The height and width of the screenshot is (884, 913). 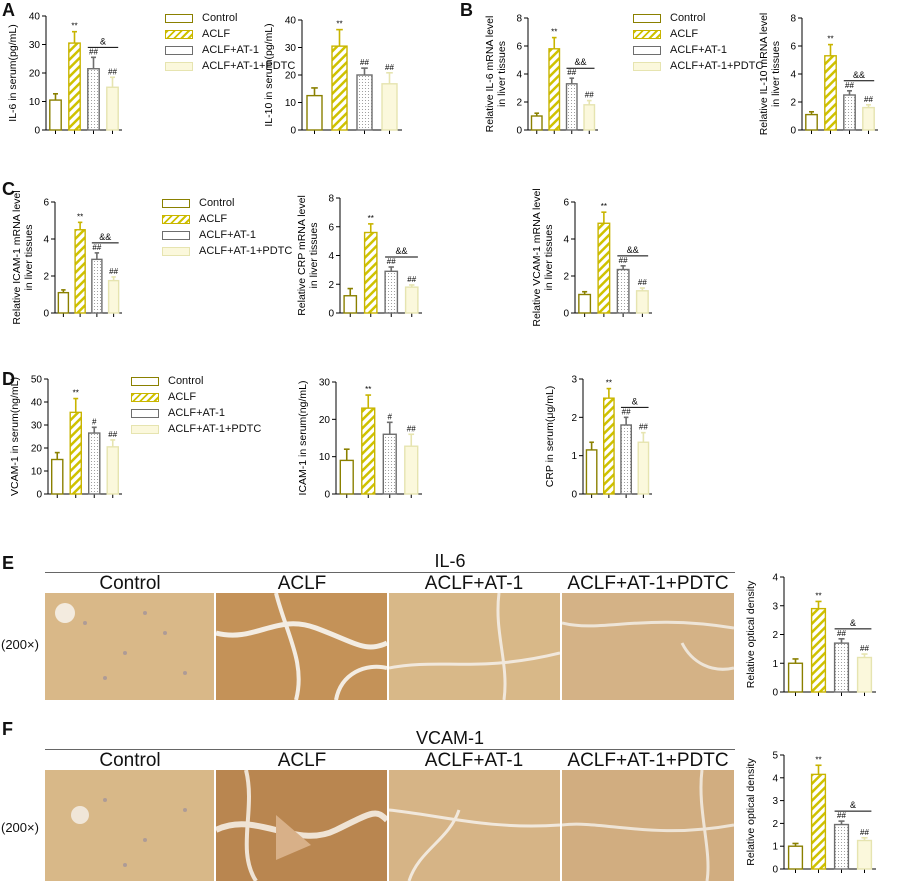 I want to click on staining-col-label: ACLF+AT-1+PDTC, so click(x=648, y=583).